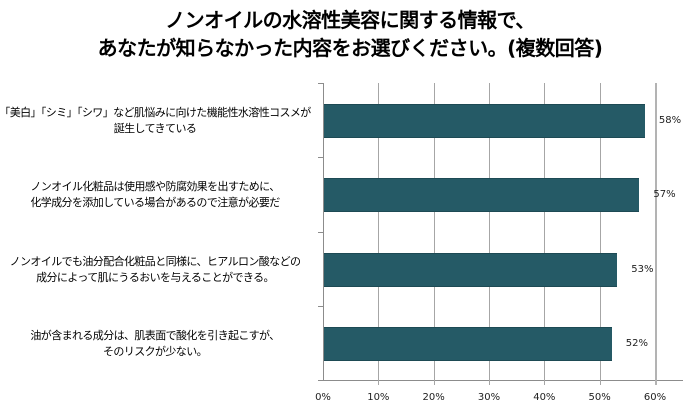  I want to click on category-label-line: ノンオイル化粧品は使用感や防腐効果を出すために、, so click(155, 187).